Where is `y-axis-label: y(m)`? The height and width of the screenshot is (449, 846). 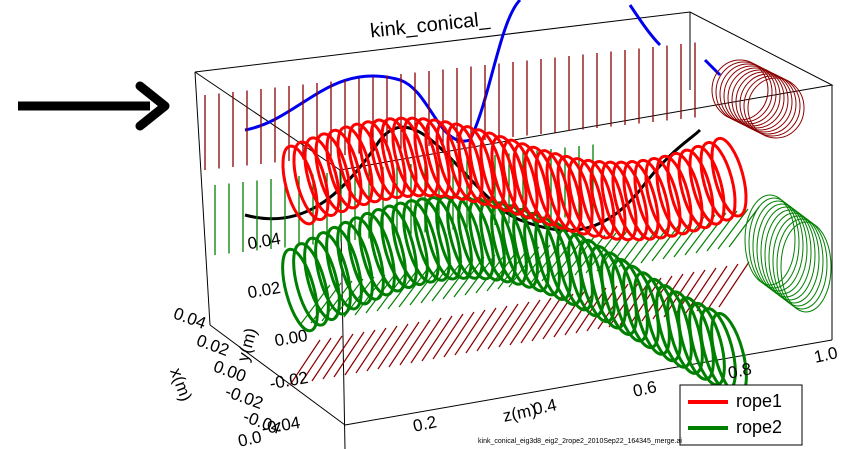 y-axis-label: y(m) is located at coordinates (246, 345).